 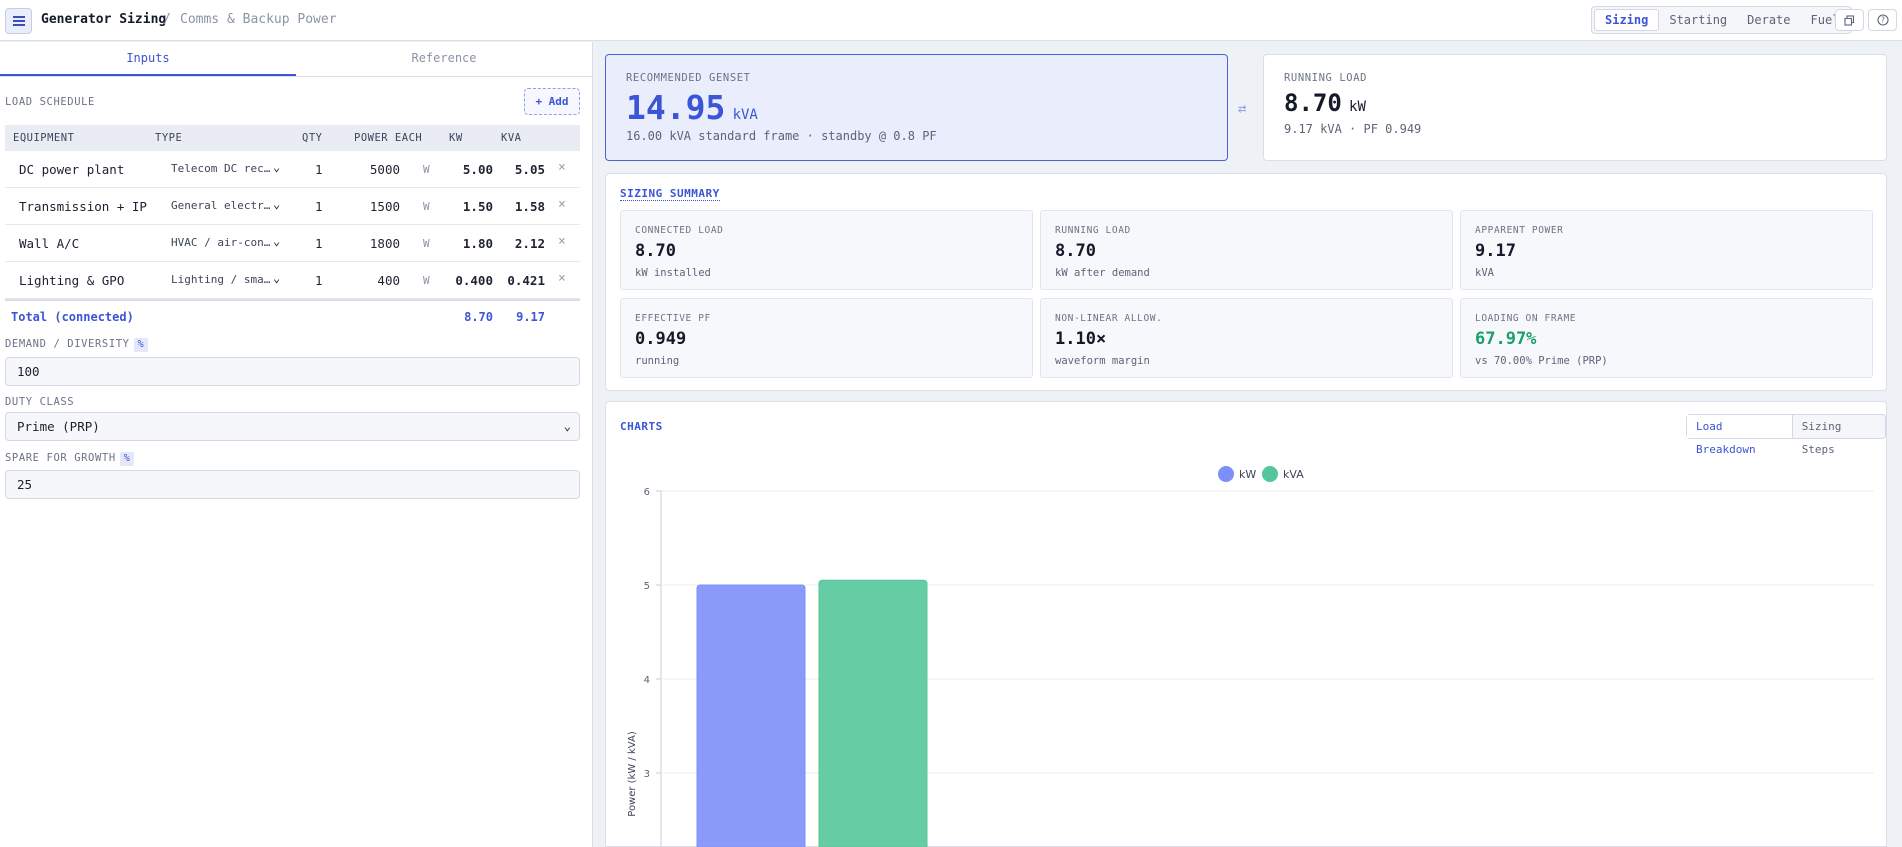 What do you see at coordinates (148, 59) in the screenshot?
I see `tab-inputs: Inputs` at bounding box center [148, 59].